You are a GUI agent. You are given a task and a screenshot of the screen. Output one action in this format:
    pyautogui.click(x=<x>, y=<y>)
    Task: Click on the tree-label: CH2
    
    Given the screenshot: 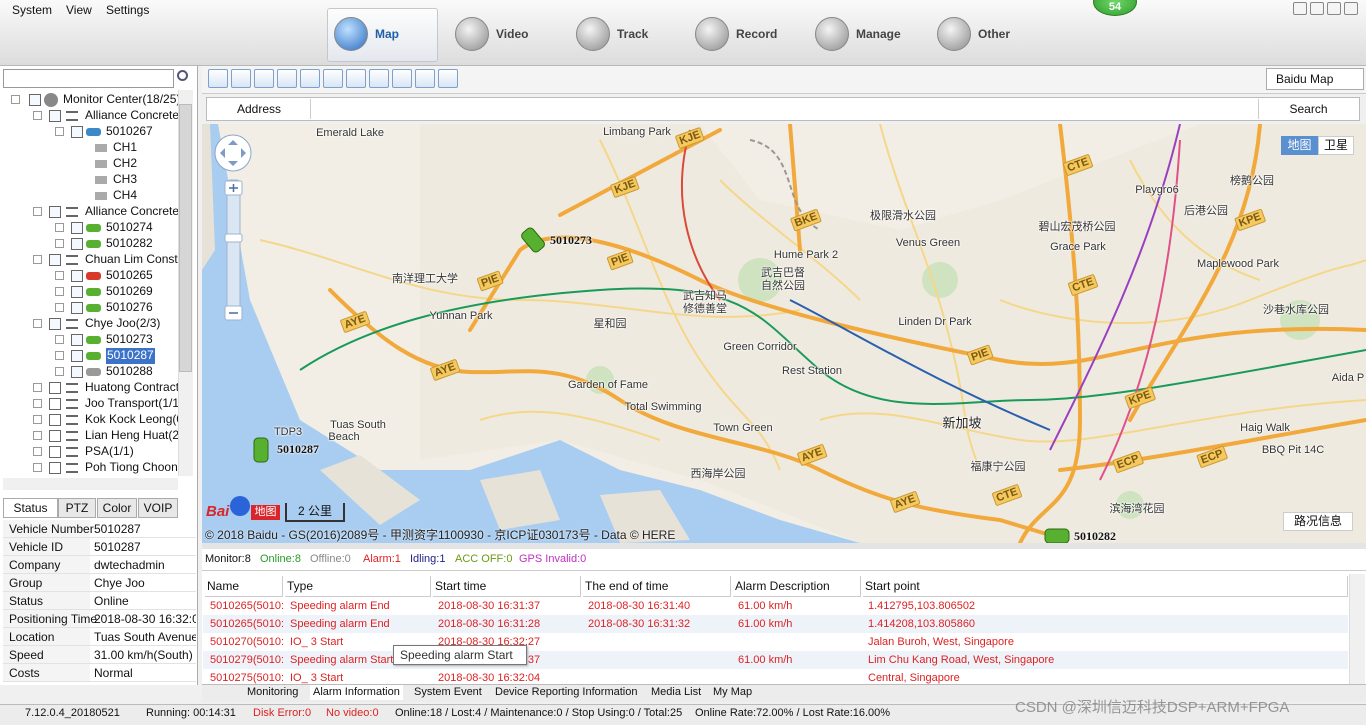 What is the action you would take?
    pyautogui.click(x=125, y=163)
    